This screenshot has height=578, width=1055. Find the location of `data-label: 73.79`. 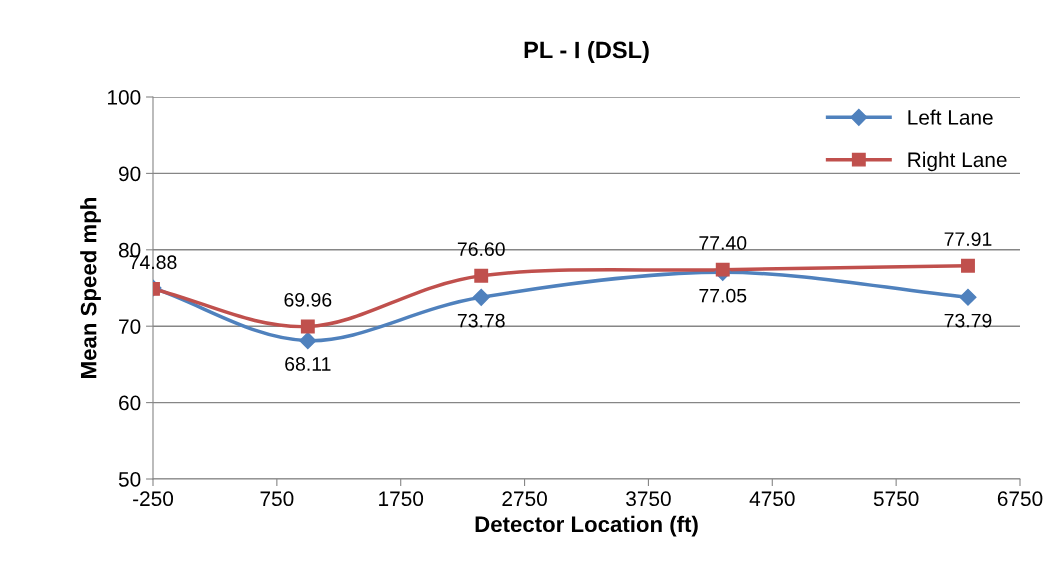

data-label: 73.79 is located at coordinates (968, 320).